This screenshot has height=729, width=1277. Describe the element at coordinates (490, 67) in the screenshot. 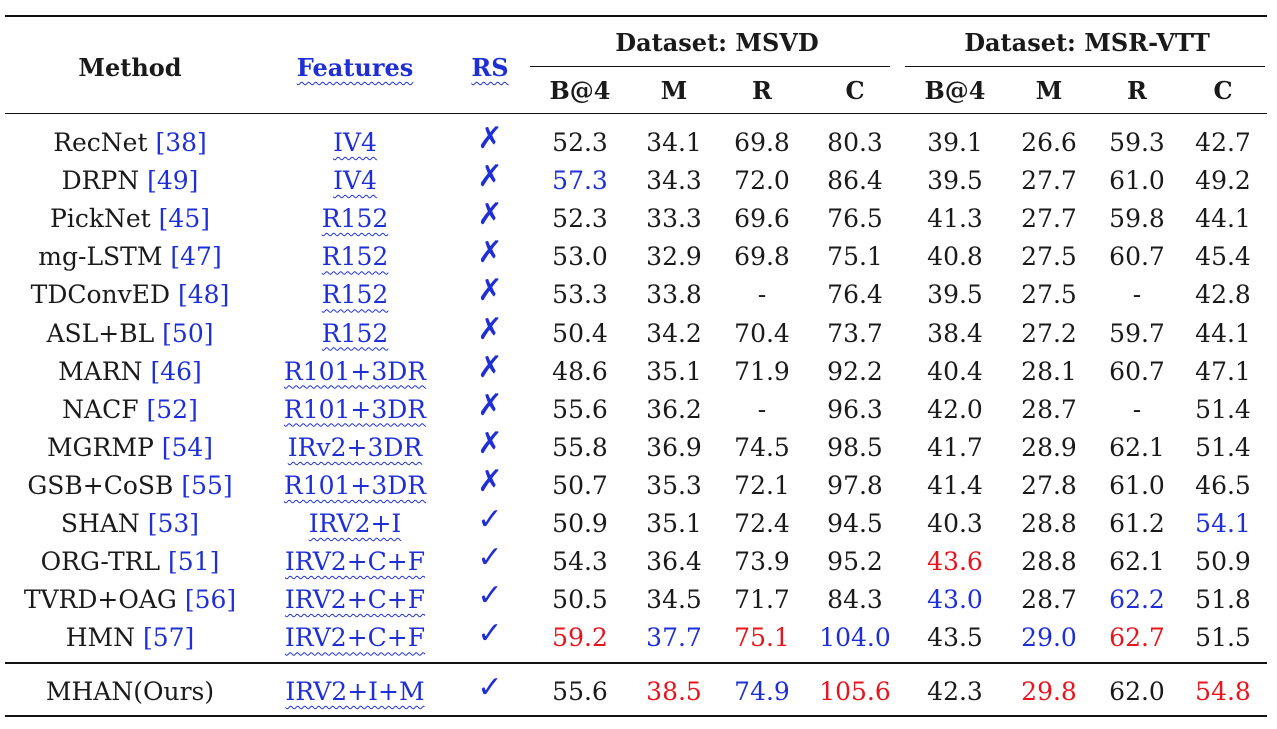

I see `header-rs: RS` at that location.